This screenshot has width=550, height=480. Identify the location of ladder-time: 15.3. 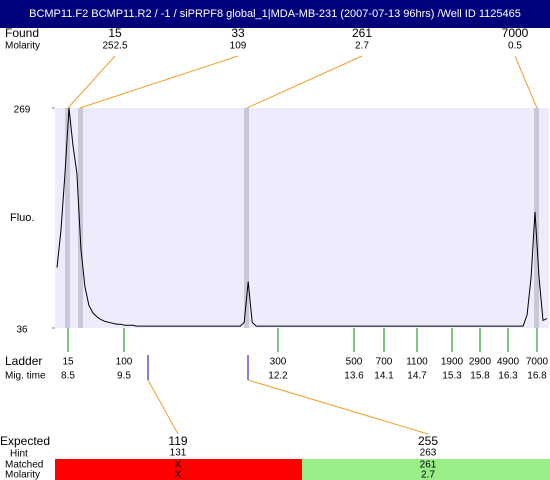
(452, 376).